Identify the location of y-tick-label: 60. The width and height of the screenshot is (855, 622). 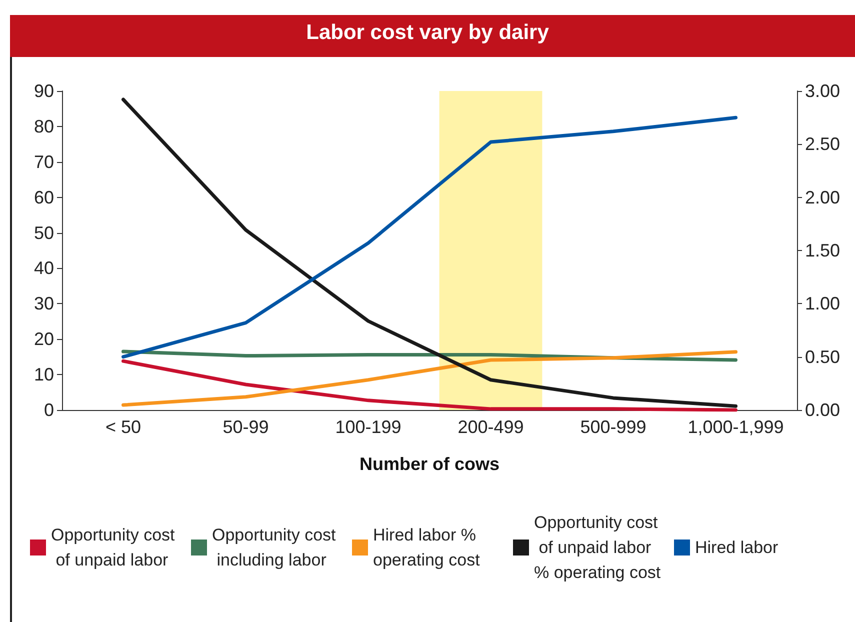
(44, 197).